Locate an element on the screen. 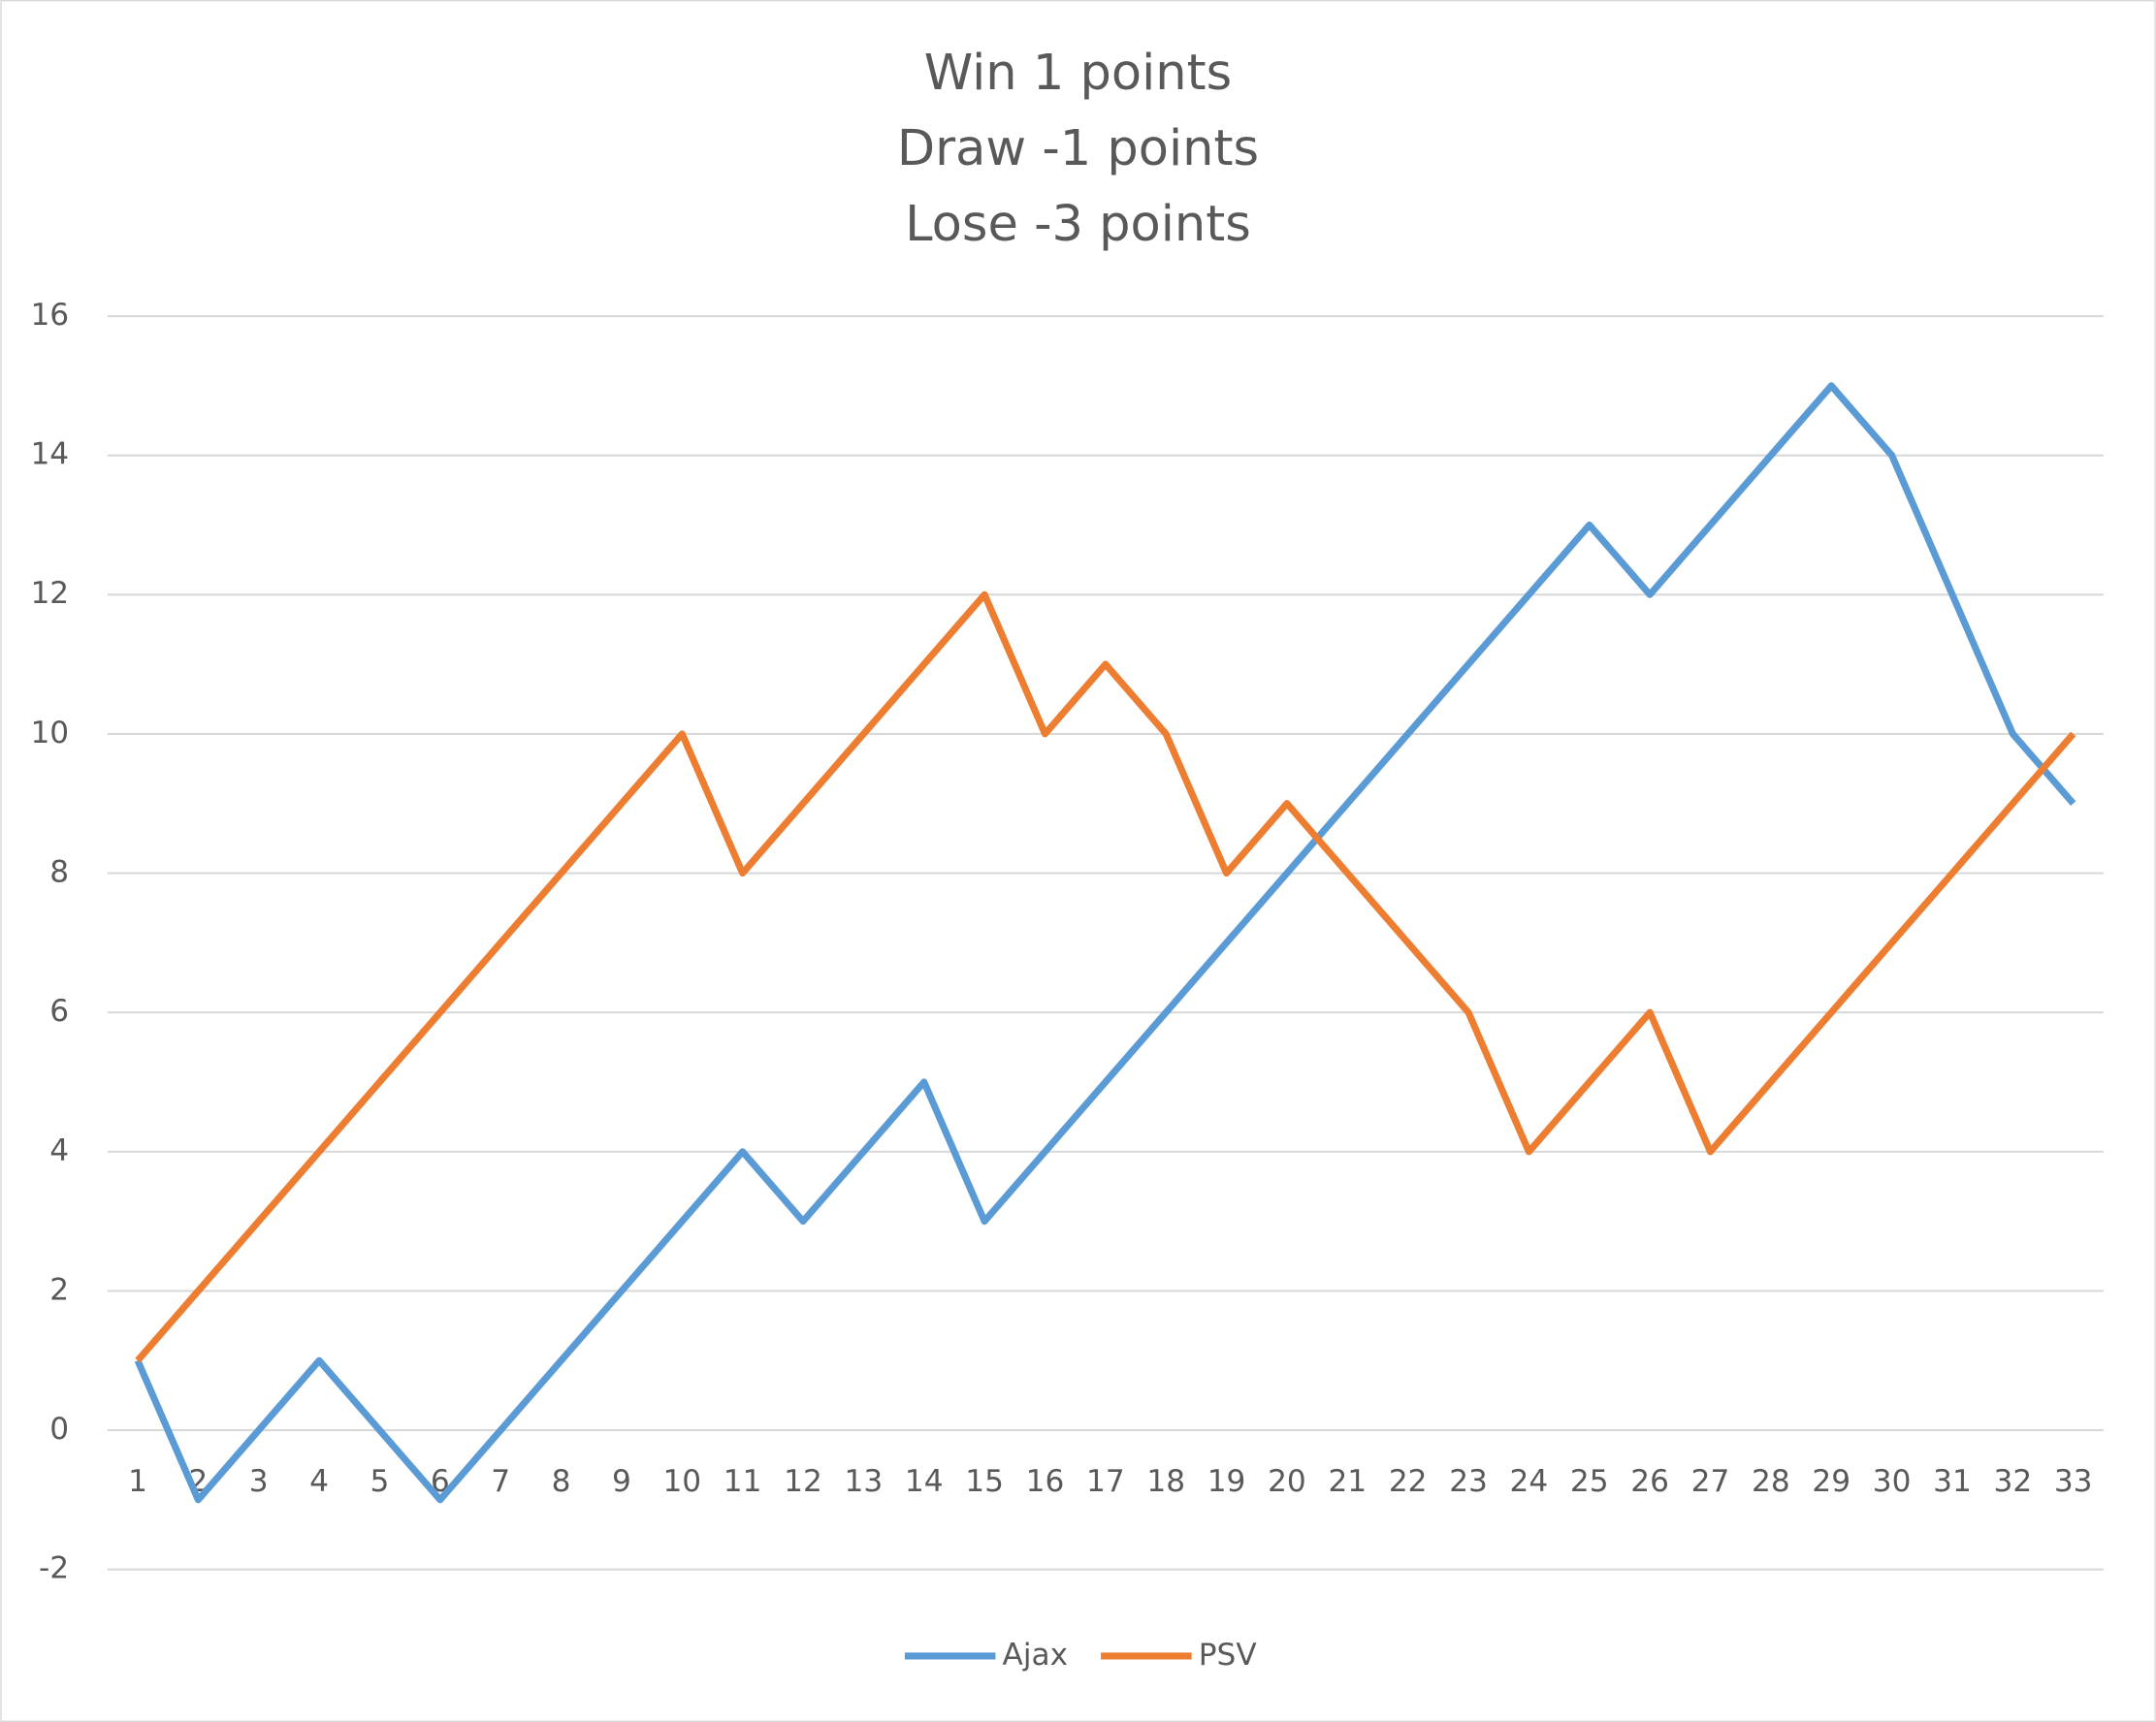 The height and width of the screenshot is (1722, 2156). y-tick-label: 0 is located at coordinates (59, 1429).